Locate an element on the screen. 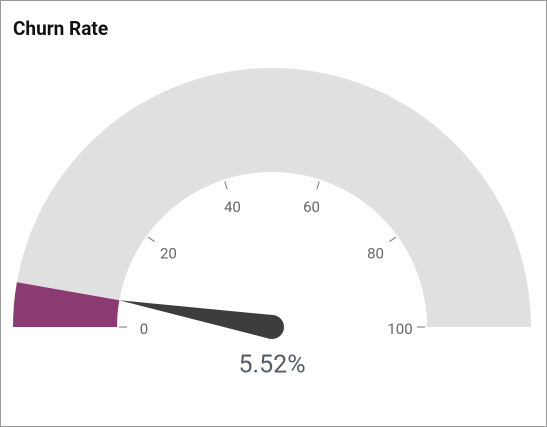 The width and height of the screenshot is (547, 427). tick-label: 20 is located at coordinates (168, 254).